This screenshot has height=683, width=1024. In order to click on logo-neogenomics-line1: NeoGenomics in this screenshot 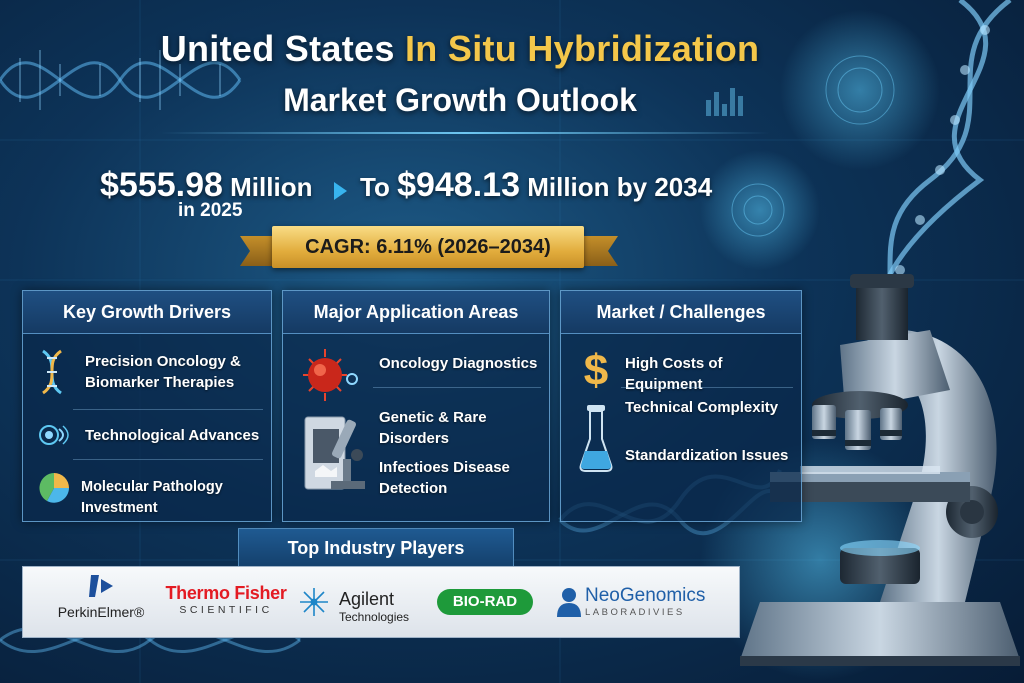, I will do `click(645, 595)`.